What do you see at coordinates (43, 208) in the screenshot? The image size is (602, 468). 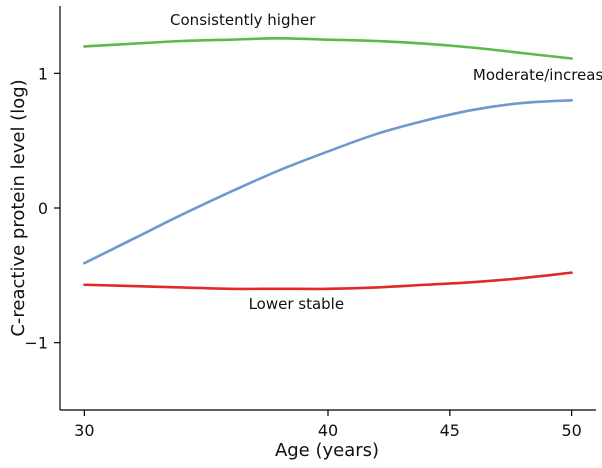 I see `y-tick-label: 0` at bounding box center [43, 208].